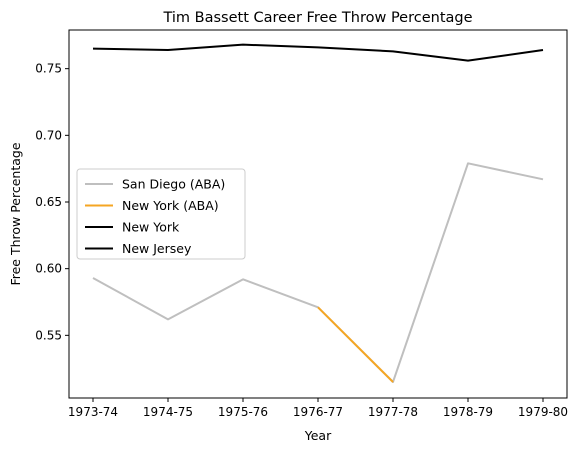 This screenshot has width=582, height=453. Describe the element at coordinates (318, 435) in the screenshot. I see `x-axis-label: Year` at that location.